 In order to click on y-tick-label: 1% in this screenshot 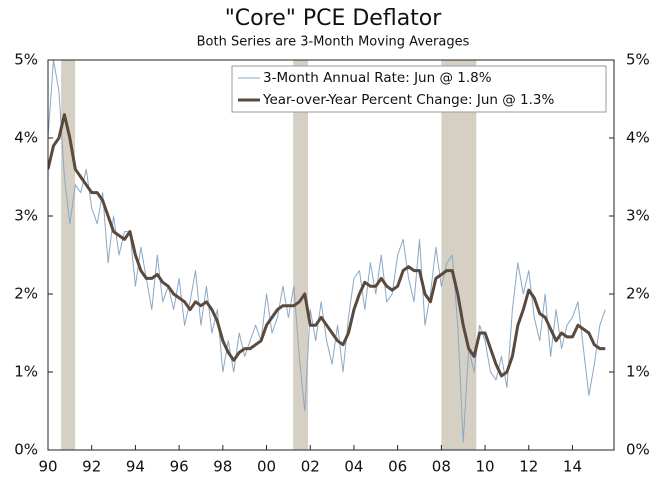, I will do `click(26, 372)`.